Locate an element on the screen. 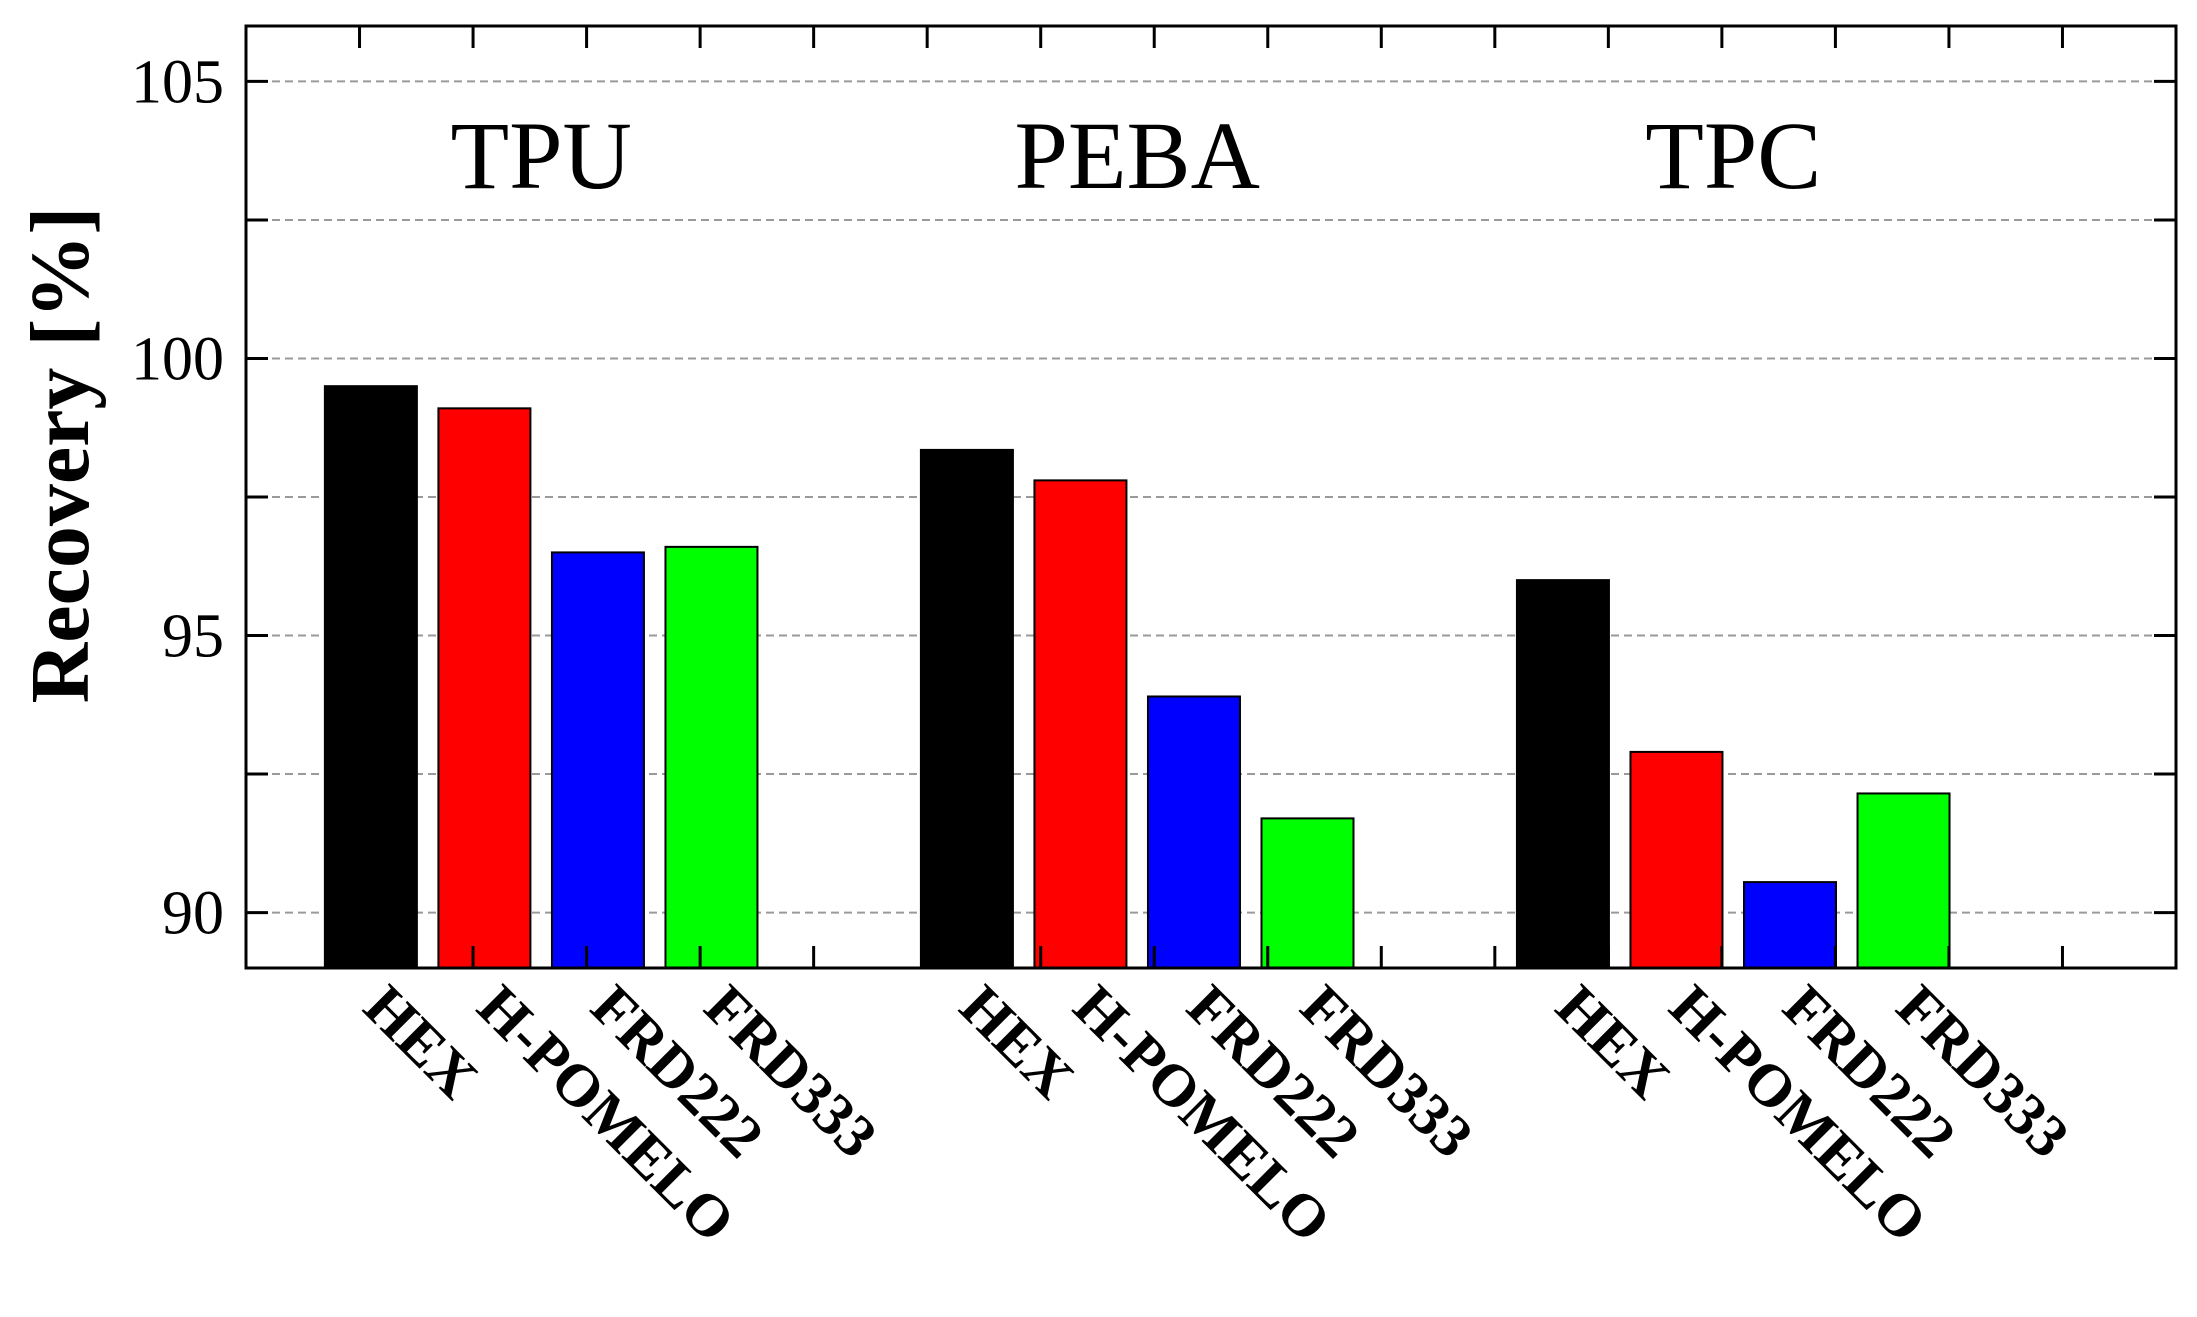 The width and height of the screenshot is (2197, 1317). bar-tpu-frd333 is located at coordinates (711, 757).